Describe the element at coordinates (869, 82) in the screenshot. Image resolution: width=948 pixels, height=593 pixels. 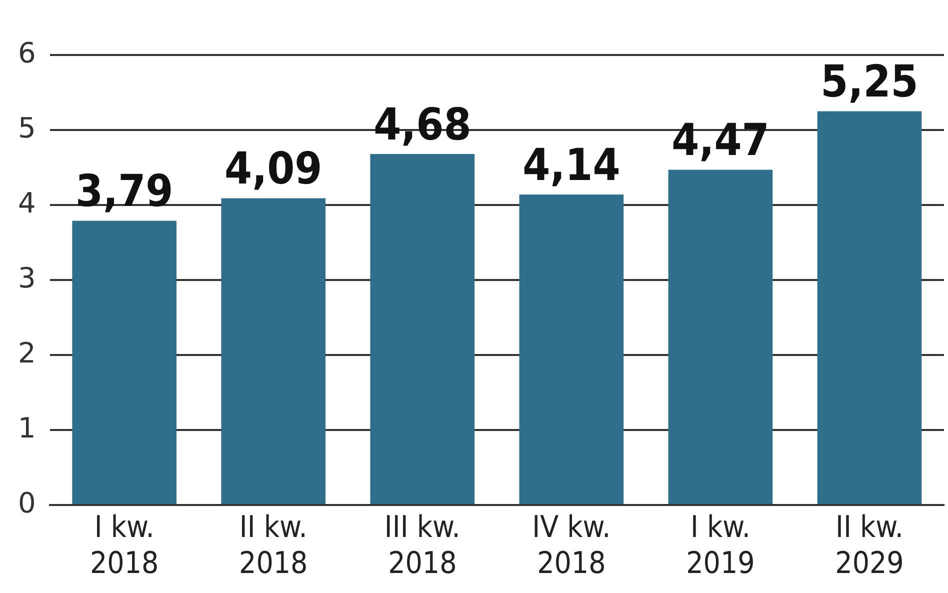
I see `data-label: 5,25` at that location.